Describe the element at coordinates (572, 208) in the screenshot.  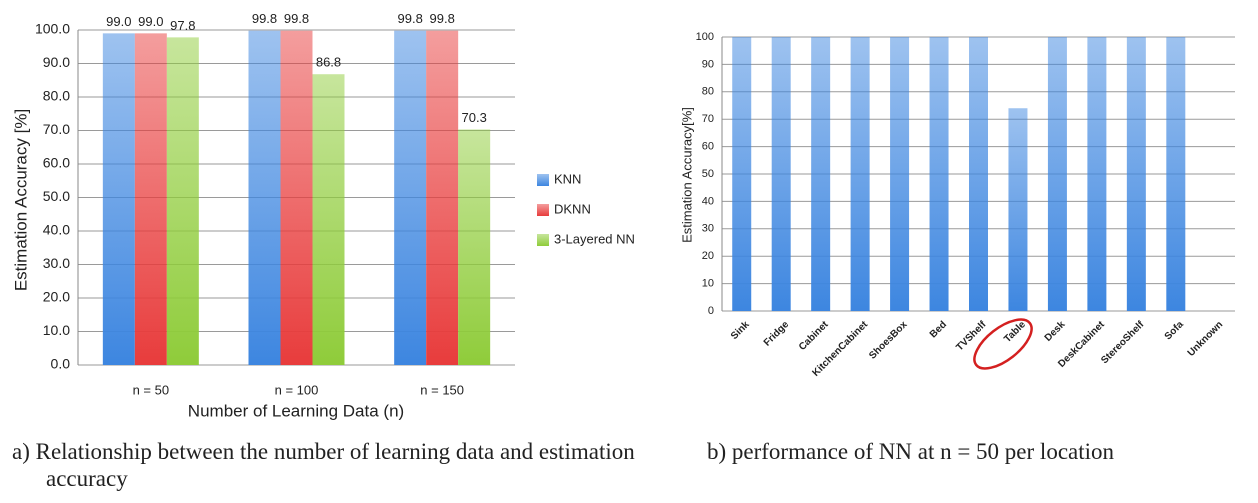
I see `legend-label: DKNN` at that location.